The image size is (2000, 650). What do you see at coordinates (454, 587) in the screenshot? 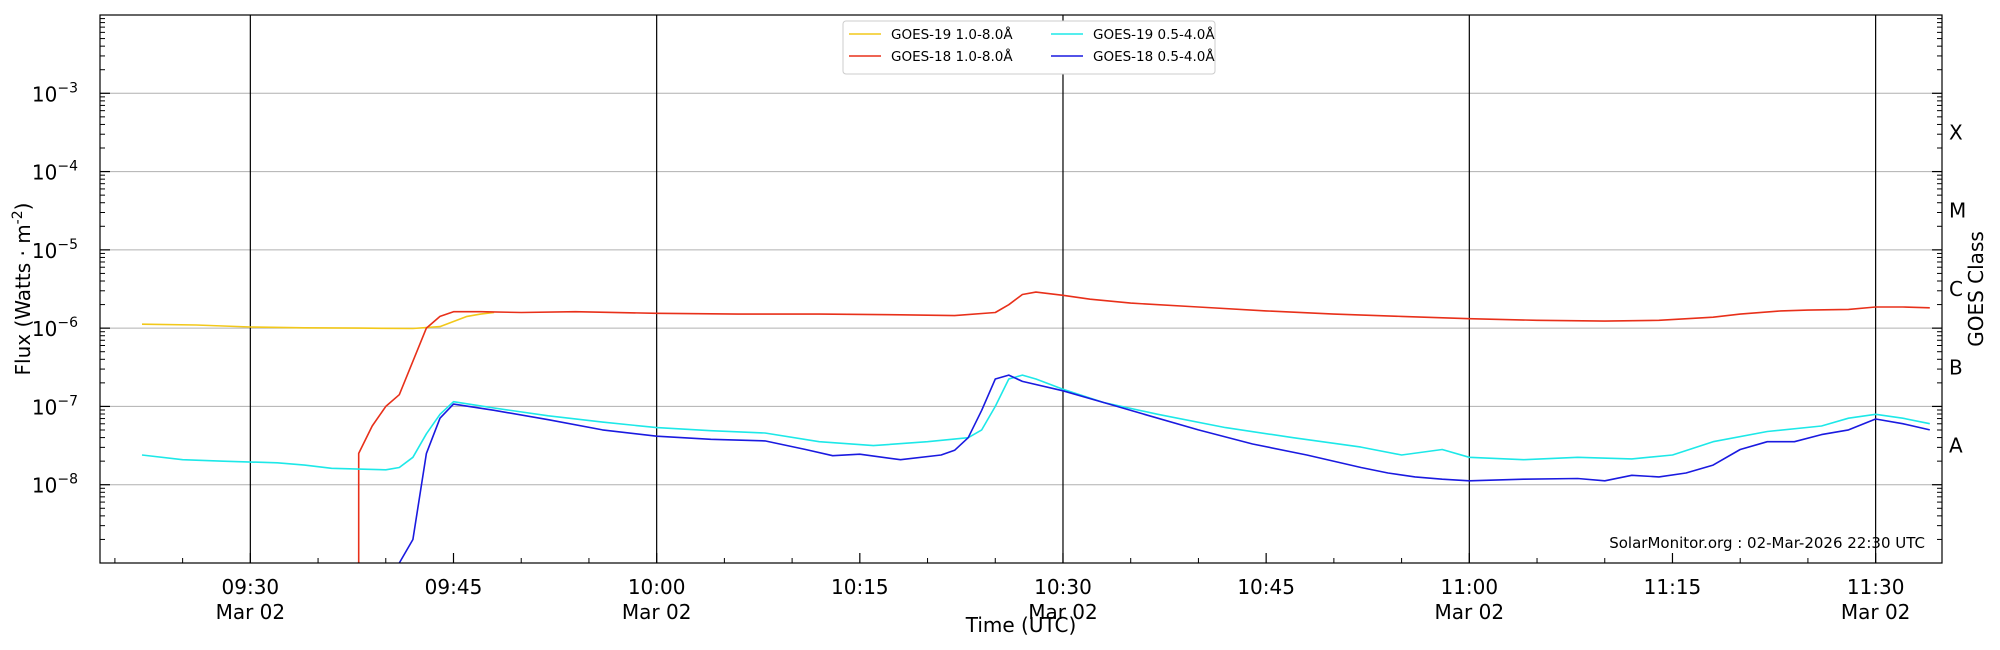
I see `x-tick-label: 09:45` at bounding box center [454, 587].